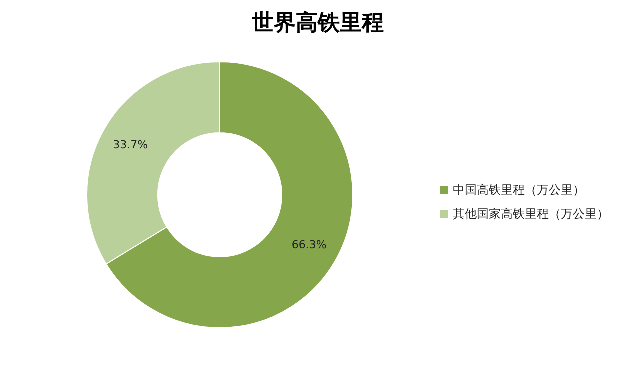  What do you see at coordinates (309, 245) in the screenshot?
I see `data-label: 66.3%` at bounding box center [309, 245].